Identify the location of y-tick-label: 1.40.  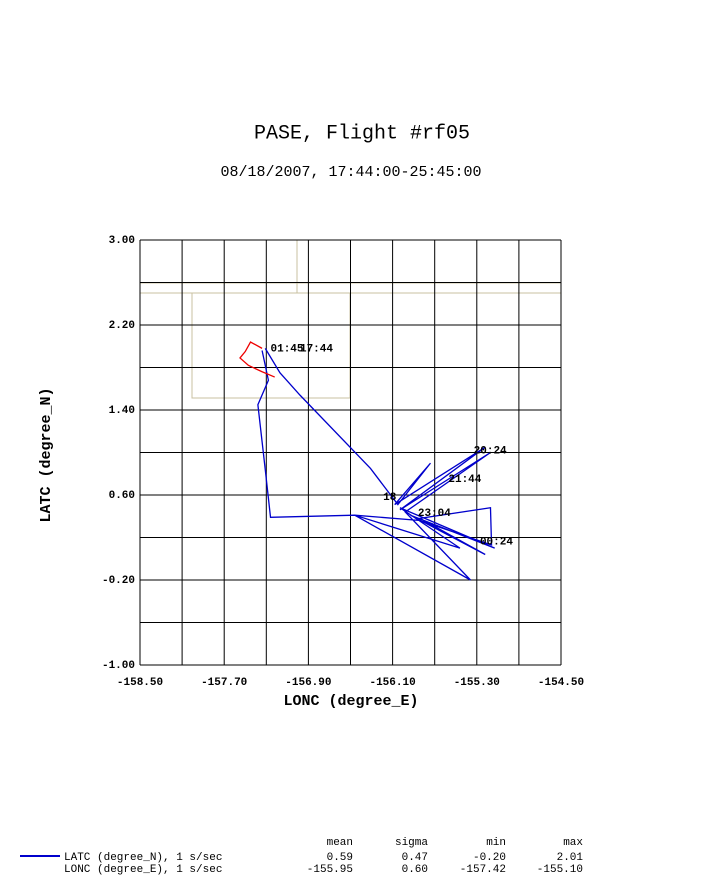
(122, 411).